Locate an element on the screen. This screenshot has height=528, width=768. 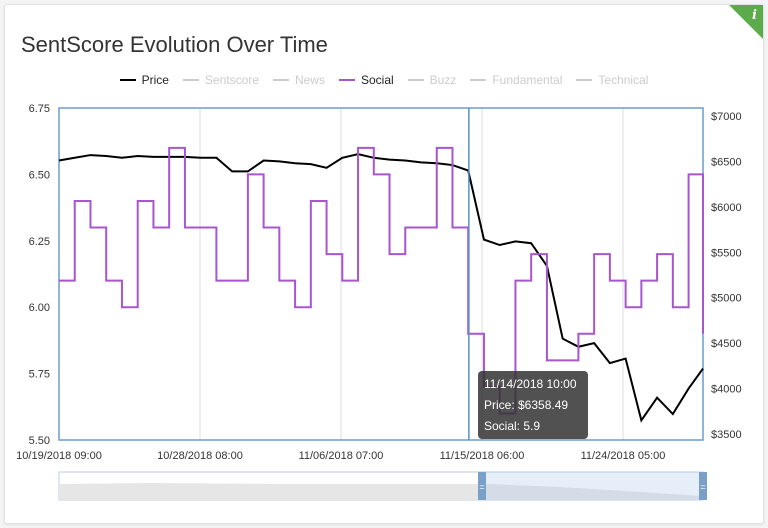
legend-item-sentscore: Sentscore is located at coordinates (220, 80).